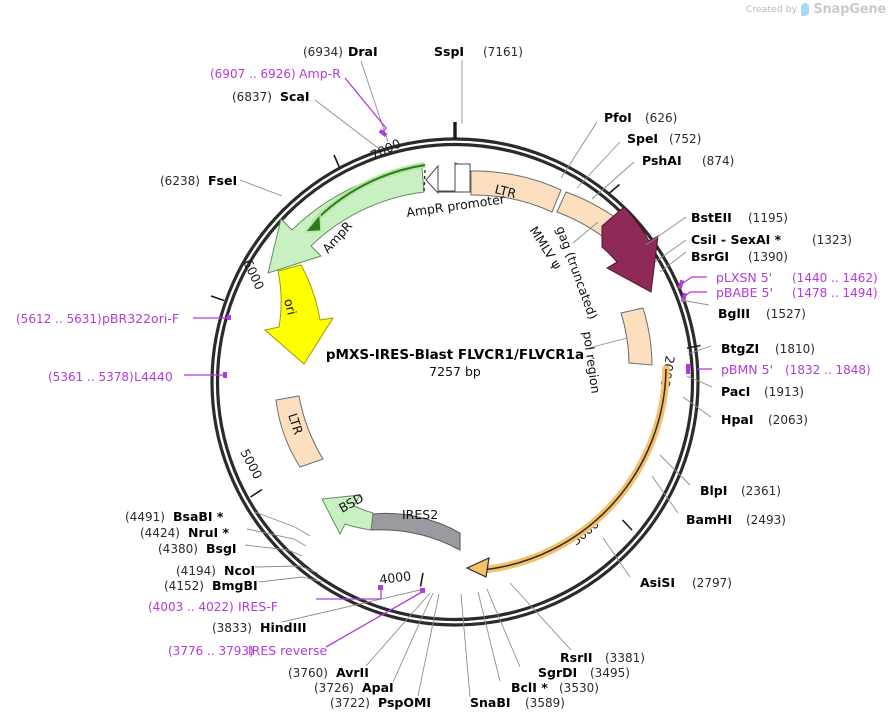  What do you see at coordinates (713, 490) in the screenshot?
I see `enzyme-name-blpi: BlpI` at bounding box center [713, 490].